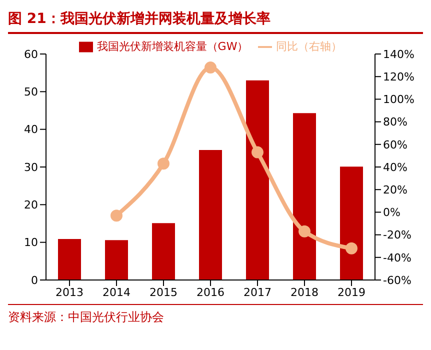 The height and width of the screenshot is (350, 431). Describe the element at coordinates (395, 122) in the screenshot. I see `y2-tick-label: 80%` at that location.